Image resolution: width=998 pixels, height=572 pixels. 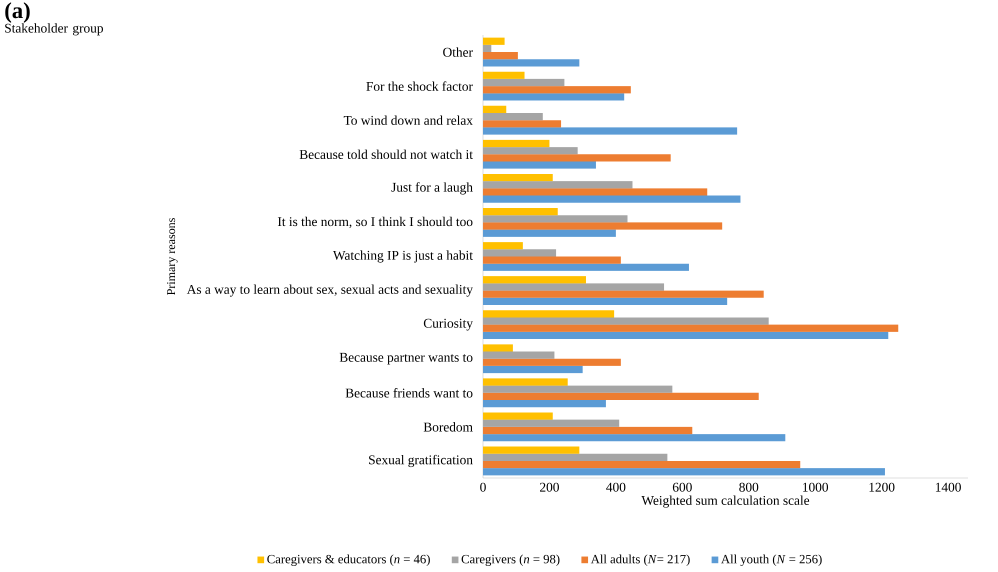 I want to click on x-tick-label: 600, so click(x=682, y=487).